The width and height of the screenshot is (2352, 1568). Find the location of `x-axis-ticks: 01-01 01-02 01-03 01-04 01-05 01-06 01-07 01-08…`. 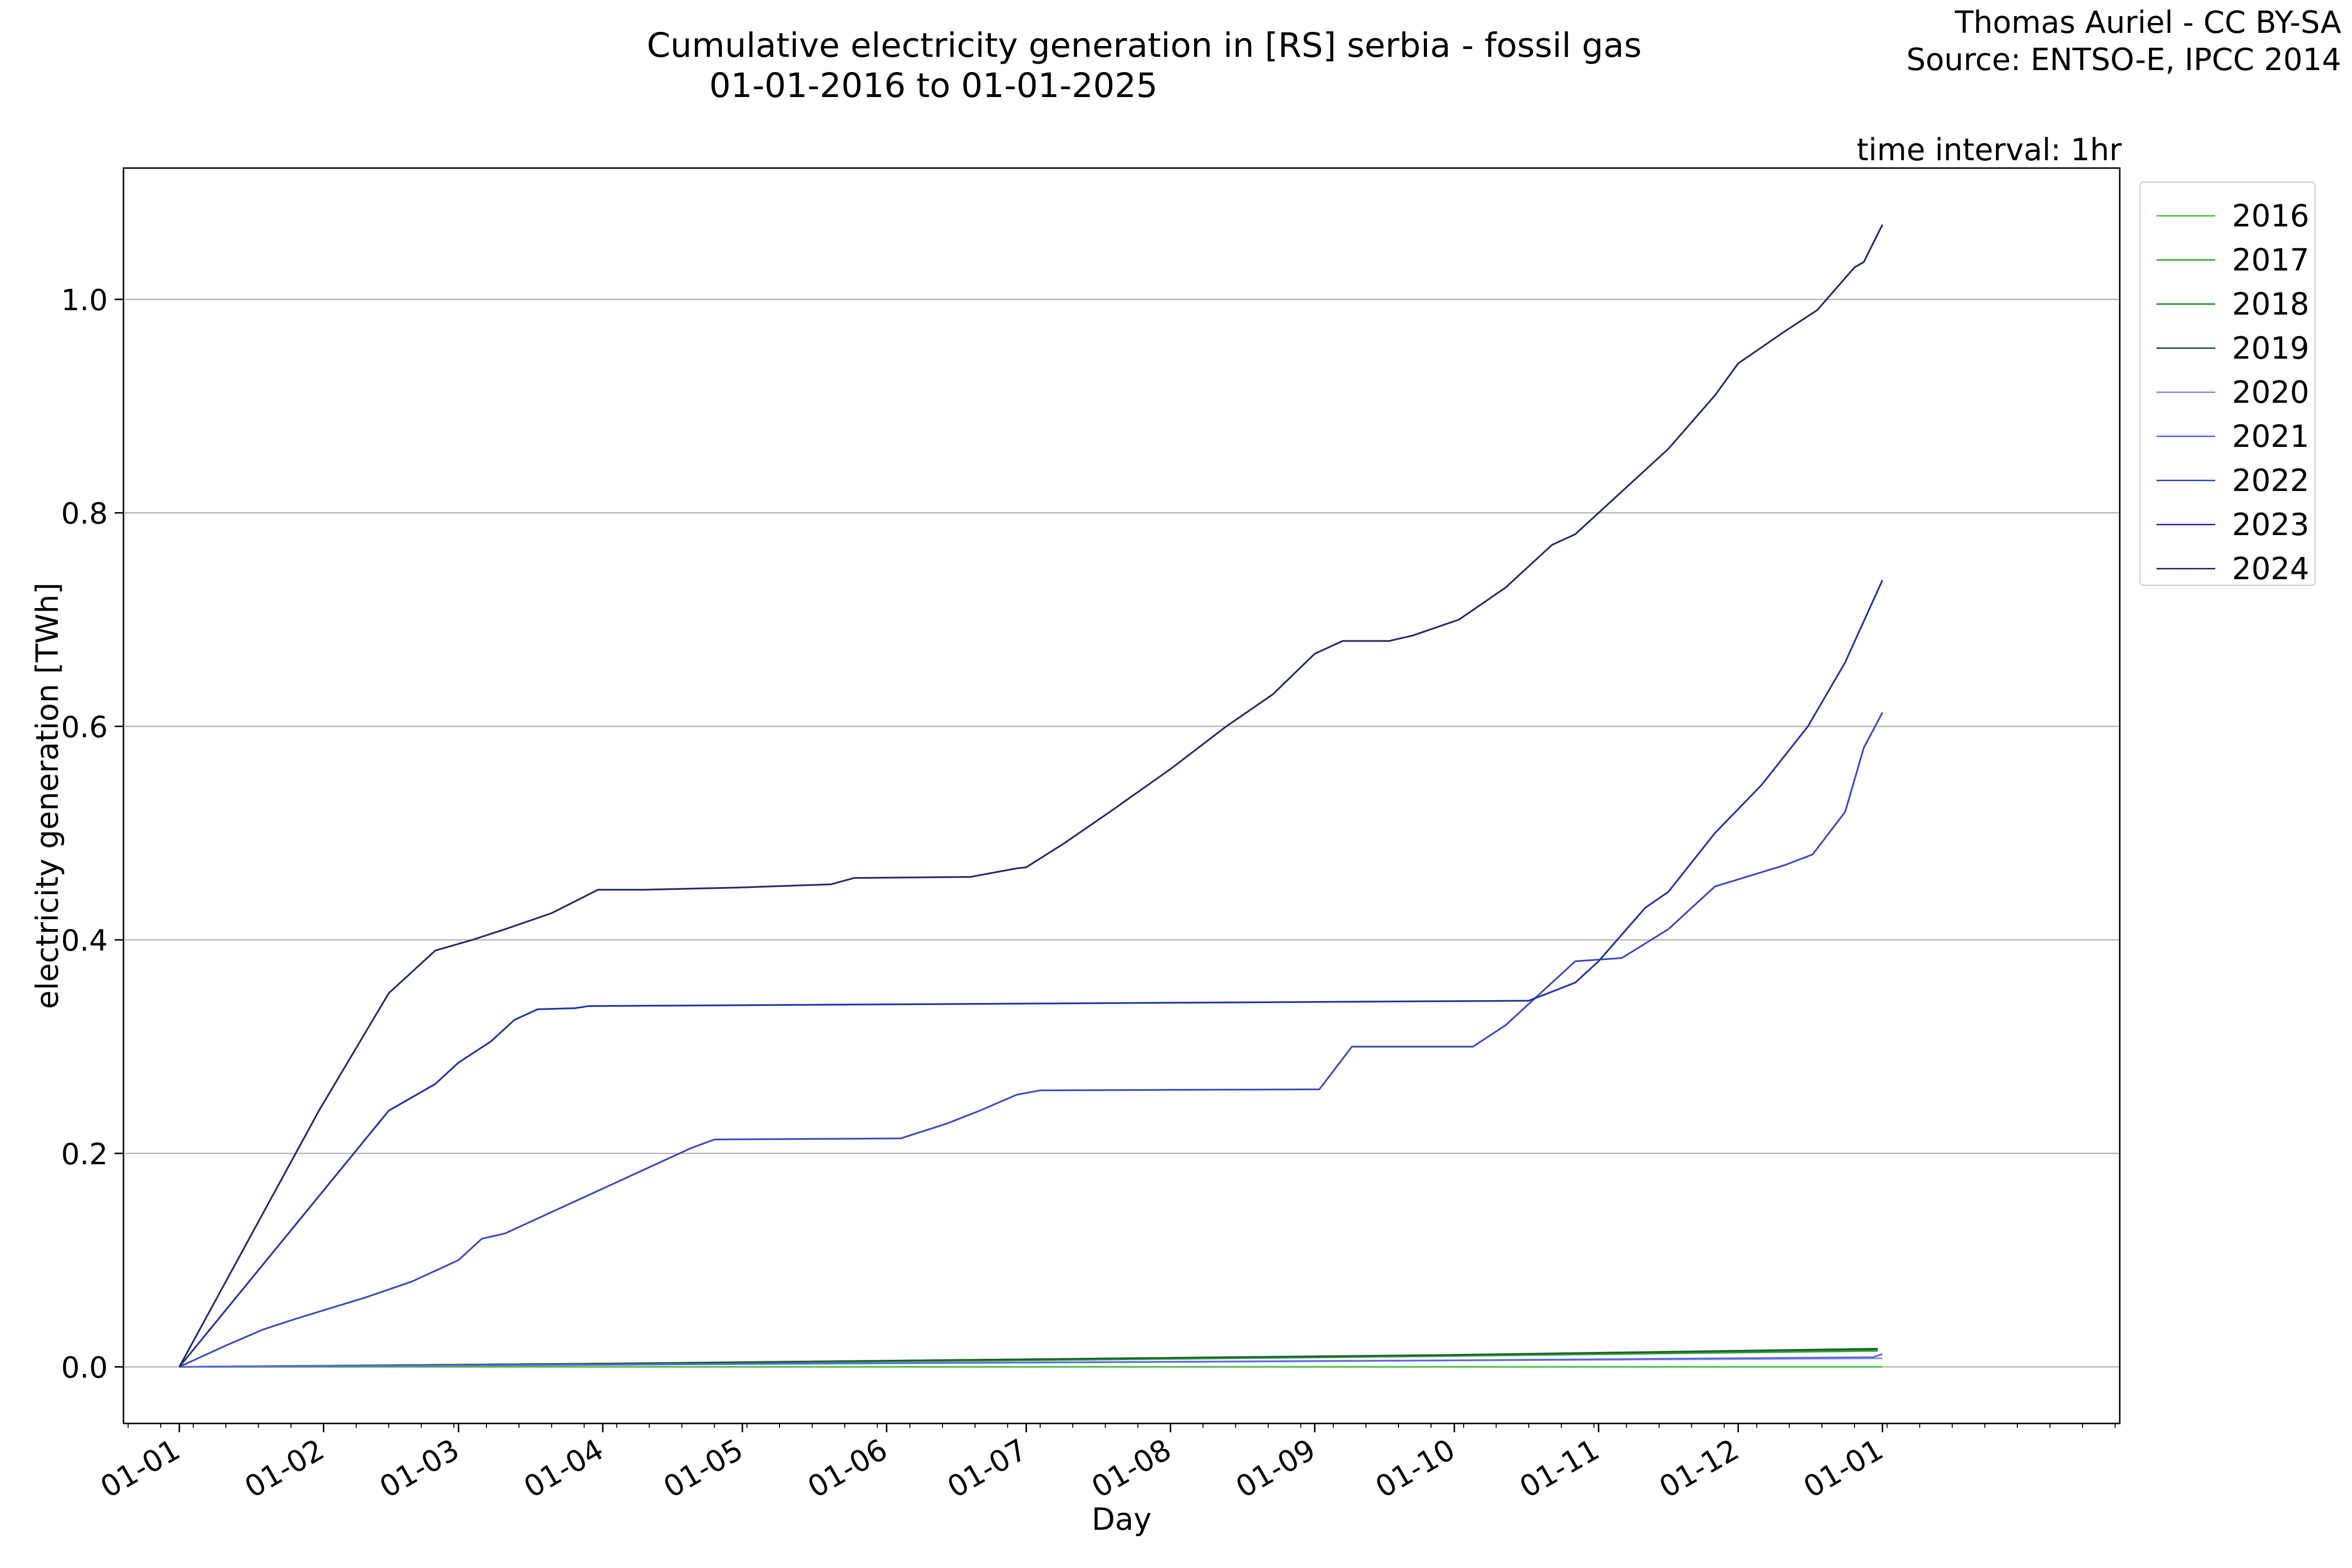

x-axis-ticks: 01-01 01-02 01-03 01-04 01-05 01-06 01-07 01-08… is located at coordinates (1105, 1464).